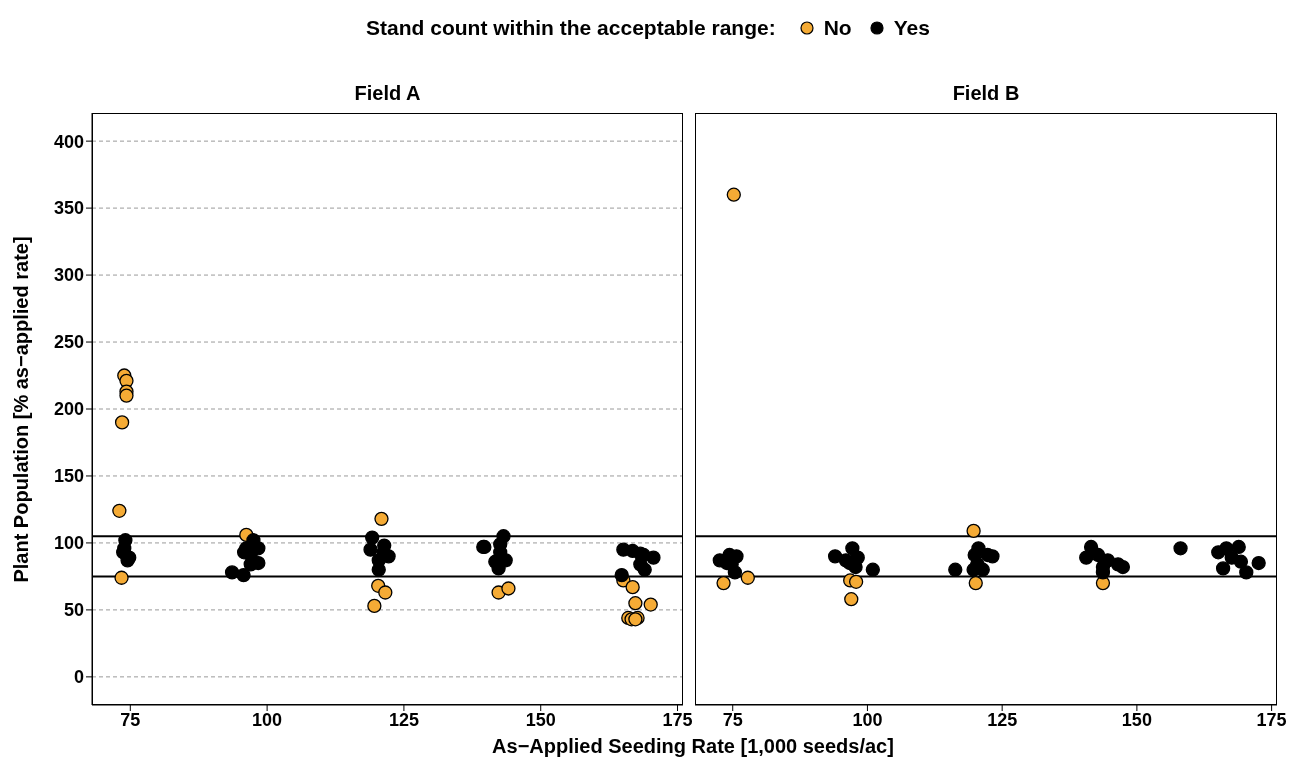 This screenshot has width=1296, height=766. Describe the element at coordinates (693, 746) in the screenshot. I see `x-axis-title: As−Applied Seeding Rate [1,000 seeds/ac]` at that location.